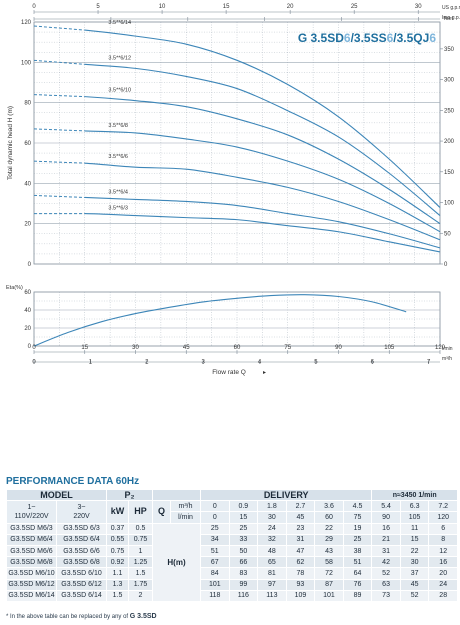  I want to click on model-single-phase: G3.5SD M6/4, so click(31, 539).